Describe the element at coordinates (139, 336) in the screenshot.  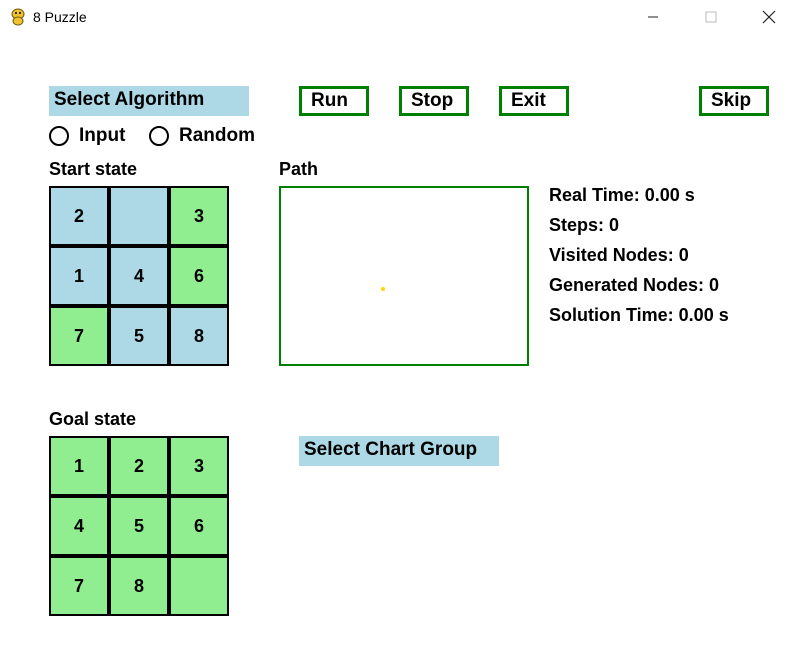
I see `start-tile: 5` at that location.